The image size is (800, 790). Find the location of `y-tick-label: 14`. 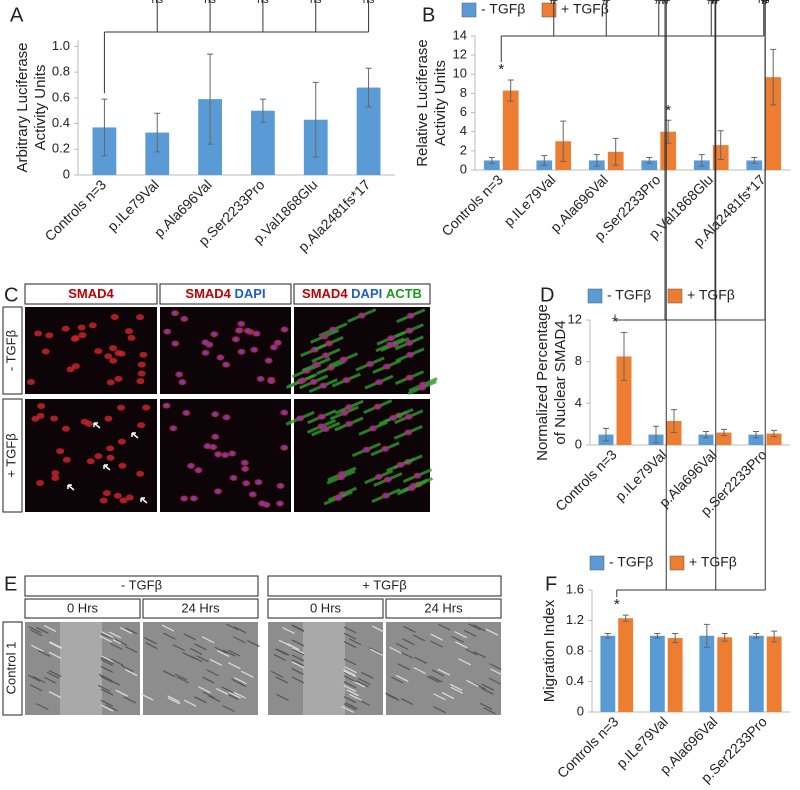

y-tick-label: 14 is located at coordinates (460, 34).